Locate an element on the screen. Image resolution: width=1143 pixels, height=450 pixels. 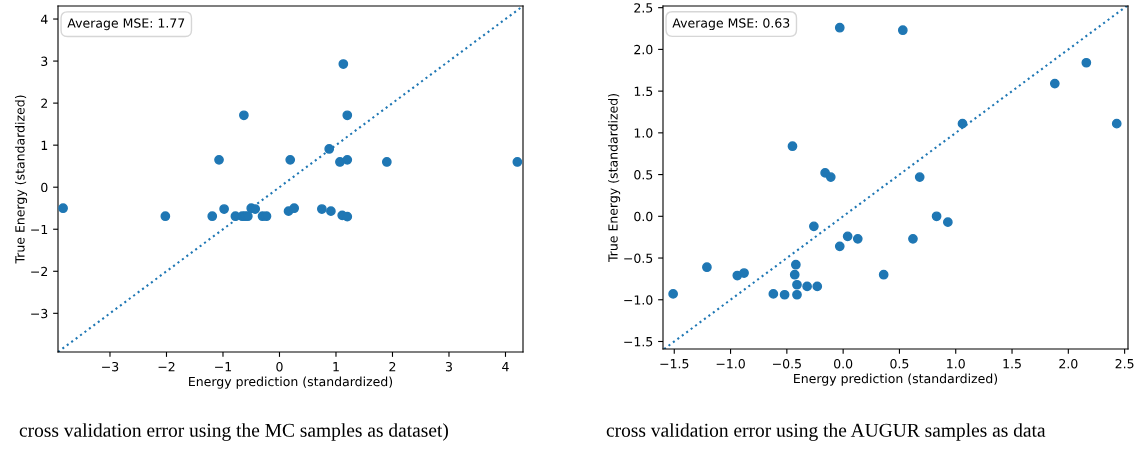
annotation: Average MSE: 1.77 is located at coordinates (126, 24).